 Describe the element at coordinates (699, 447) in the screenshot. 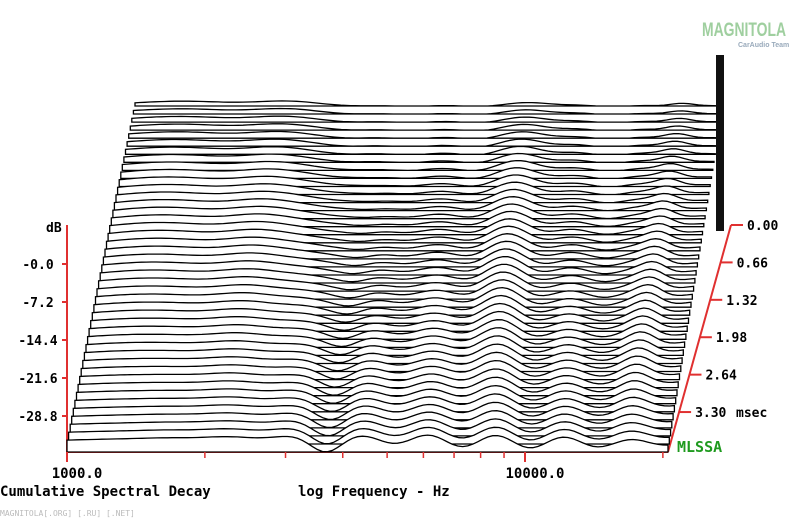

I see `mlssa-label: MLSSA` at that location.